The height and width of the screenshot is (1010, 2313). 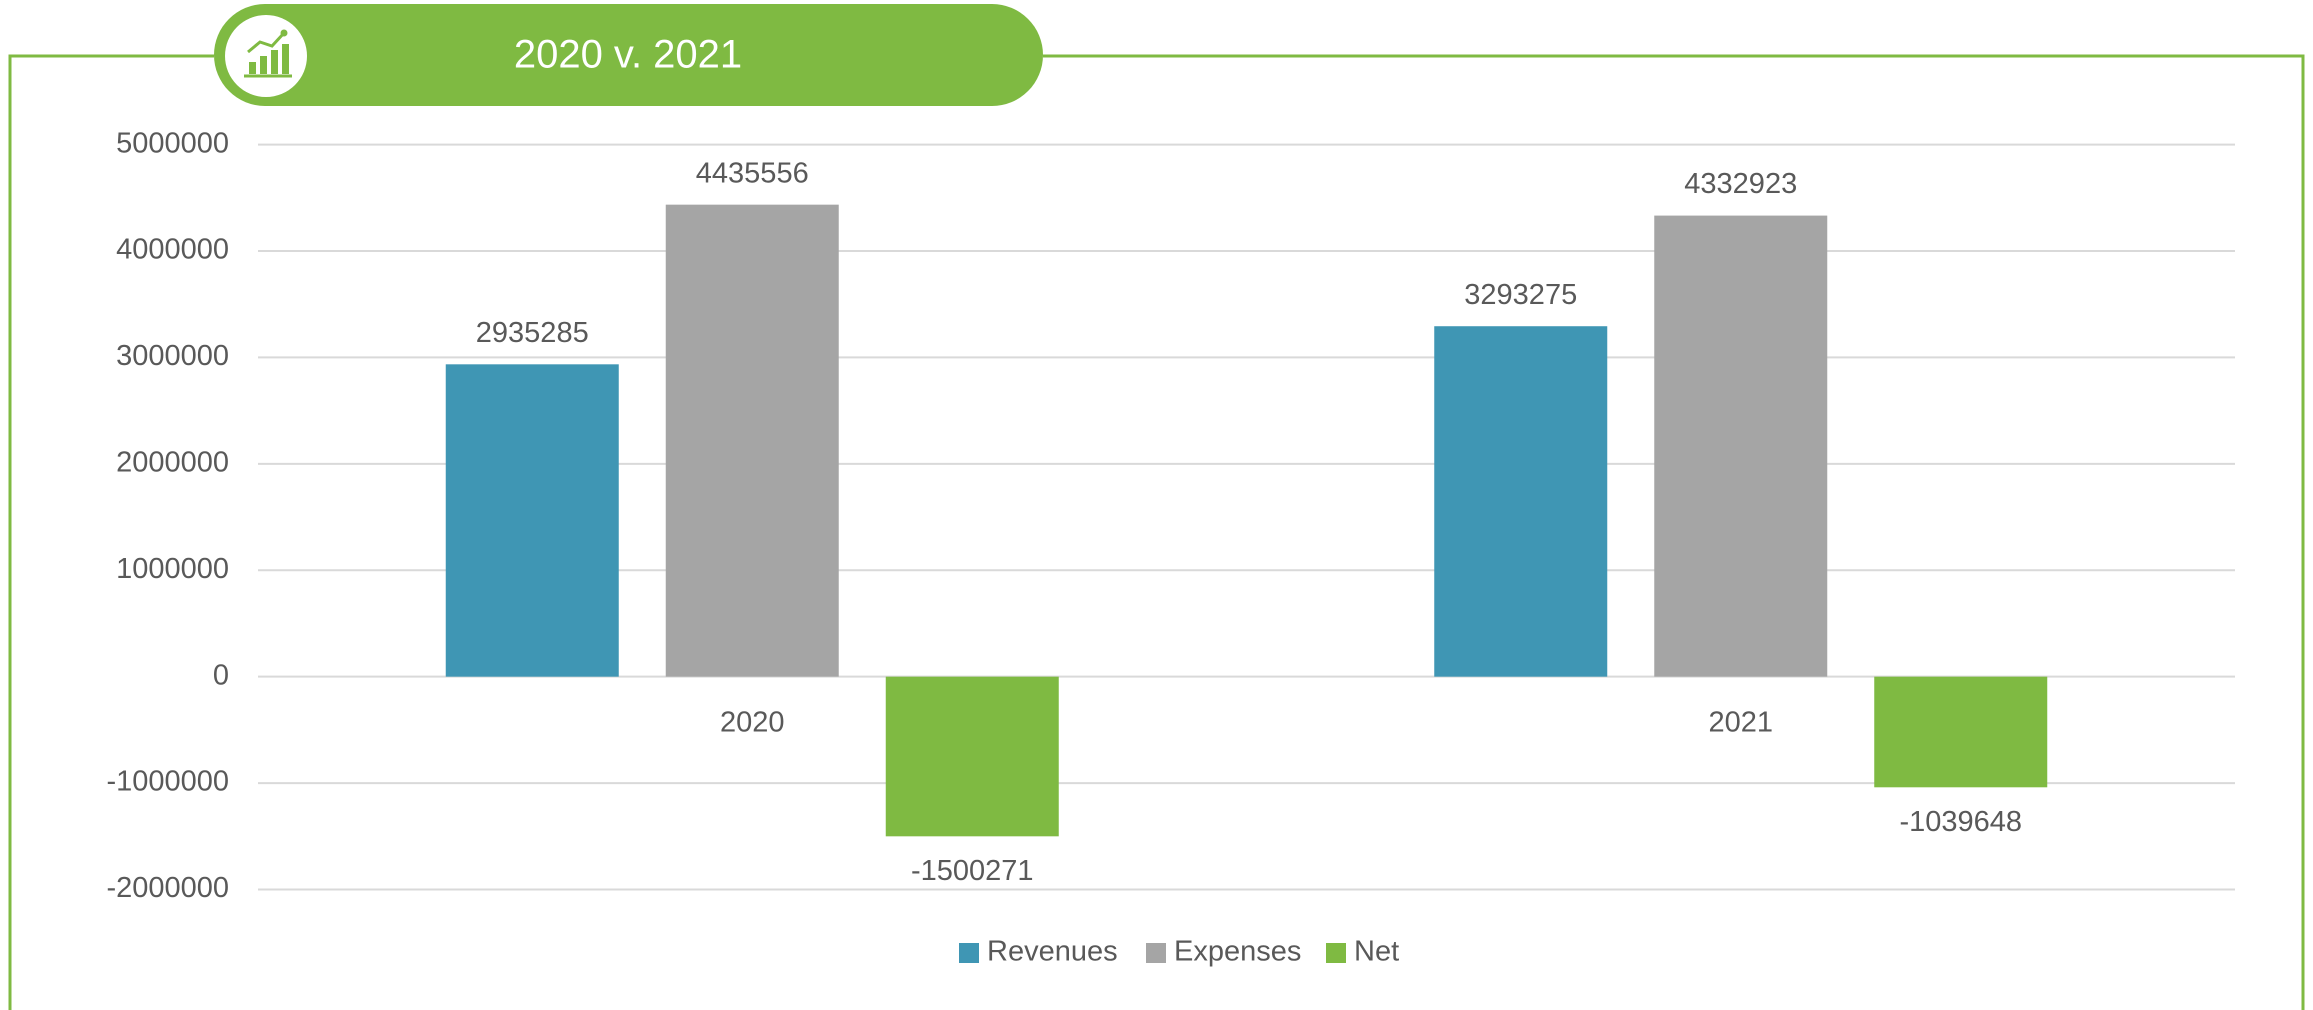 What do you see at coordinates (172, 356) in the screenshot?
I see `y-tick-label: 3000000` at bounding box center [172, 356].